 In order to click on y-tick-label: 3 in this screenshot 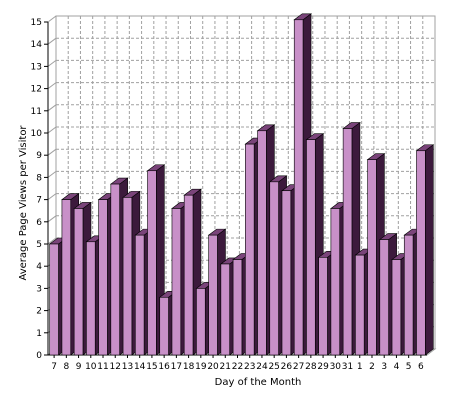, I will do `click(39, 289)`.